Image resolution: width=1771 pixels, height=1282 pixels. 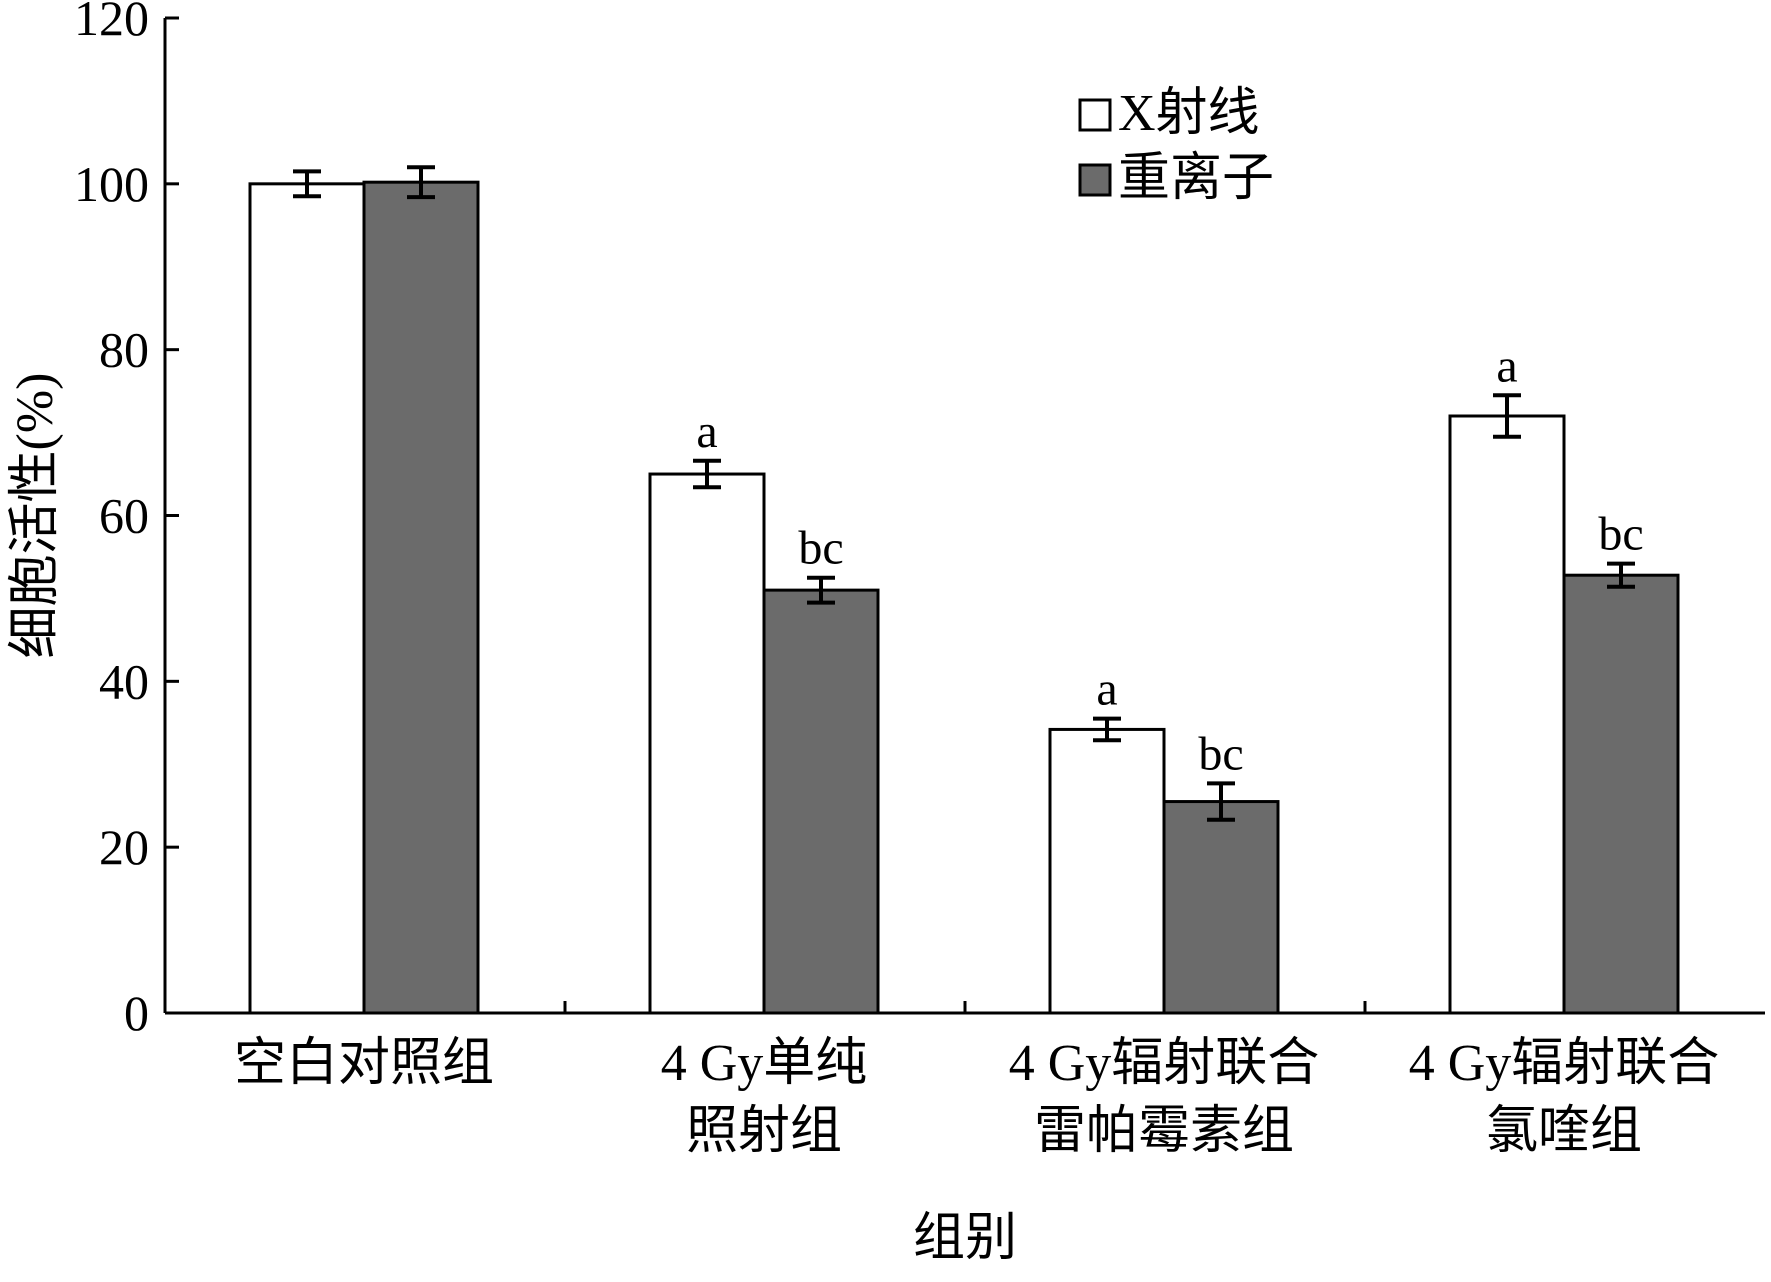 What do you see at coordinates (1164, 1131) in the screenshot?
I see `x-category-label: 雷帕霉素组` at bounding box center [1164, 1131].